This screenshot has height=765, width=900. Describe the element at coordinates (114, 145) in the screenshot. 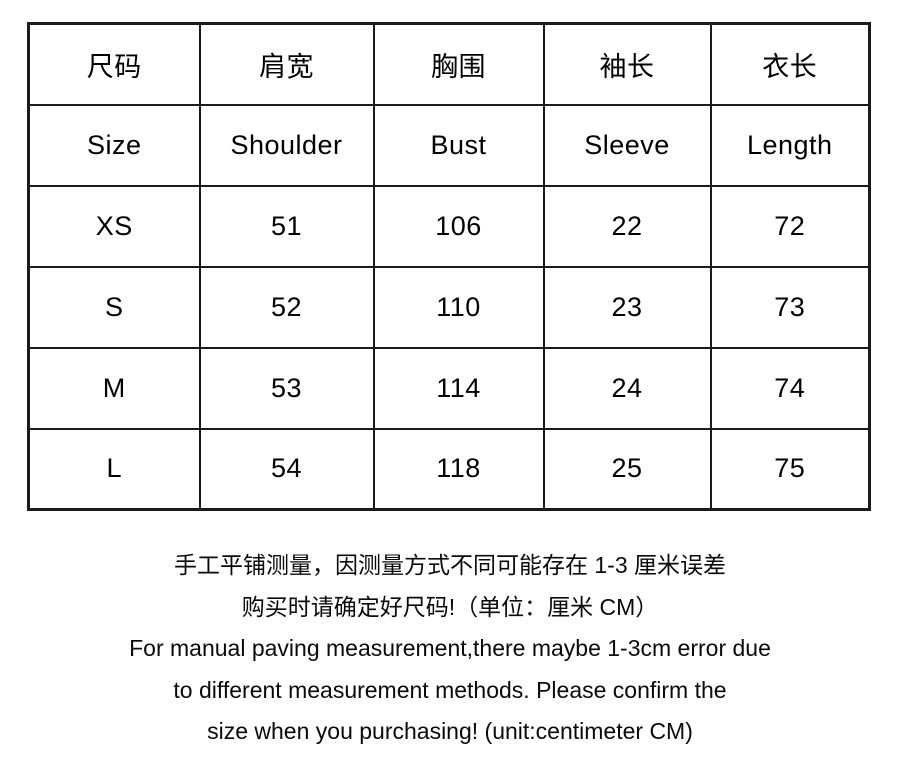

I see `header-size-en: Size` at that location.